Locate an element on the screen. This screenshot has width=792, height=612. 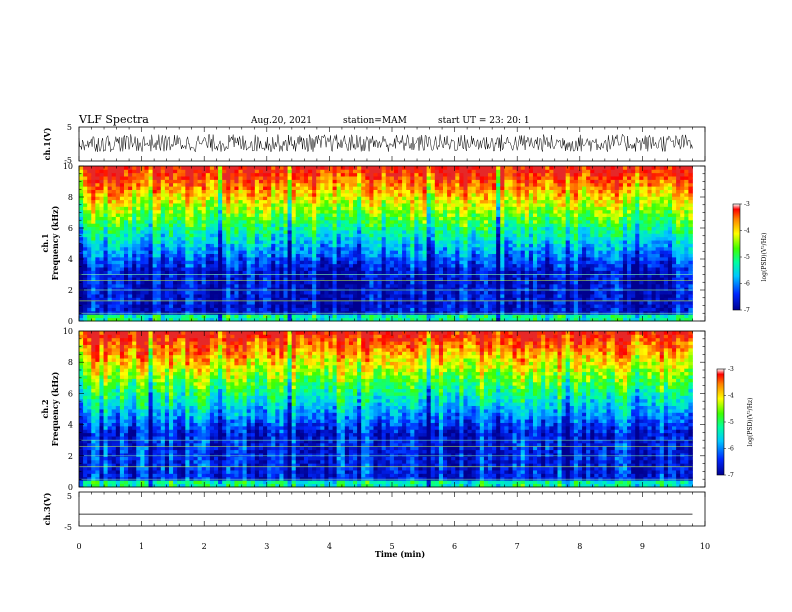
ch1-waveform-panel: 5 -5 ch.1(V) is located at coordinates (374, 144).